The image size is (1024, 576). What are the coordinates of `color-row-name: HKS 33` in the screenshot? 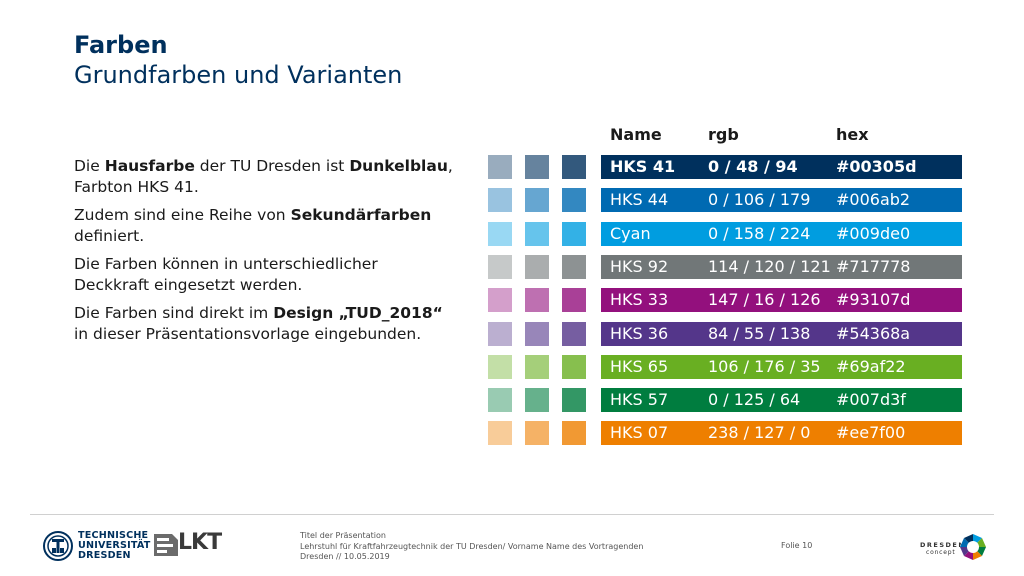 It's located at (639, 299).